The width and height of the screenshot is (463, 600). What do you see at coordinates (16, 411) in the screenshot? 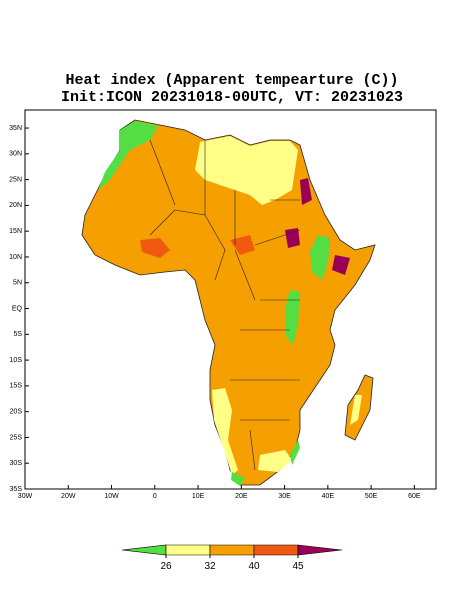
I see `lat-tick-label: 20S` at bounding box center [16, 411].